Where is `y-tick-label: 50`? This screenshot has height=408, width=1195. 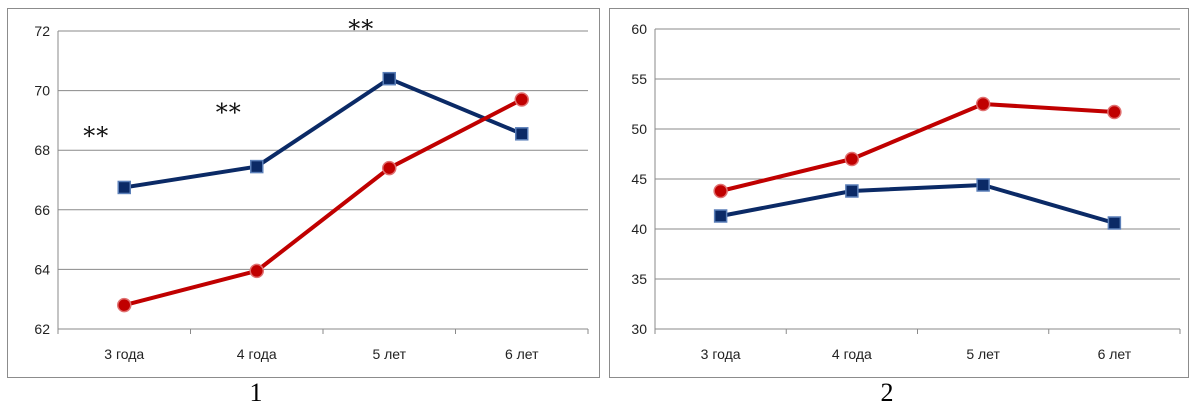
y-tick-label: 50 is located at coordinates (639, 129).